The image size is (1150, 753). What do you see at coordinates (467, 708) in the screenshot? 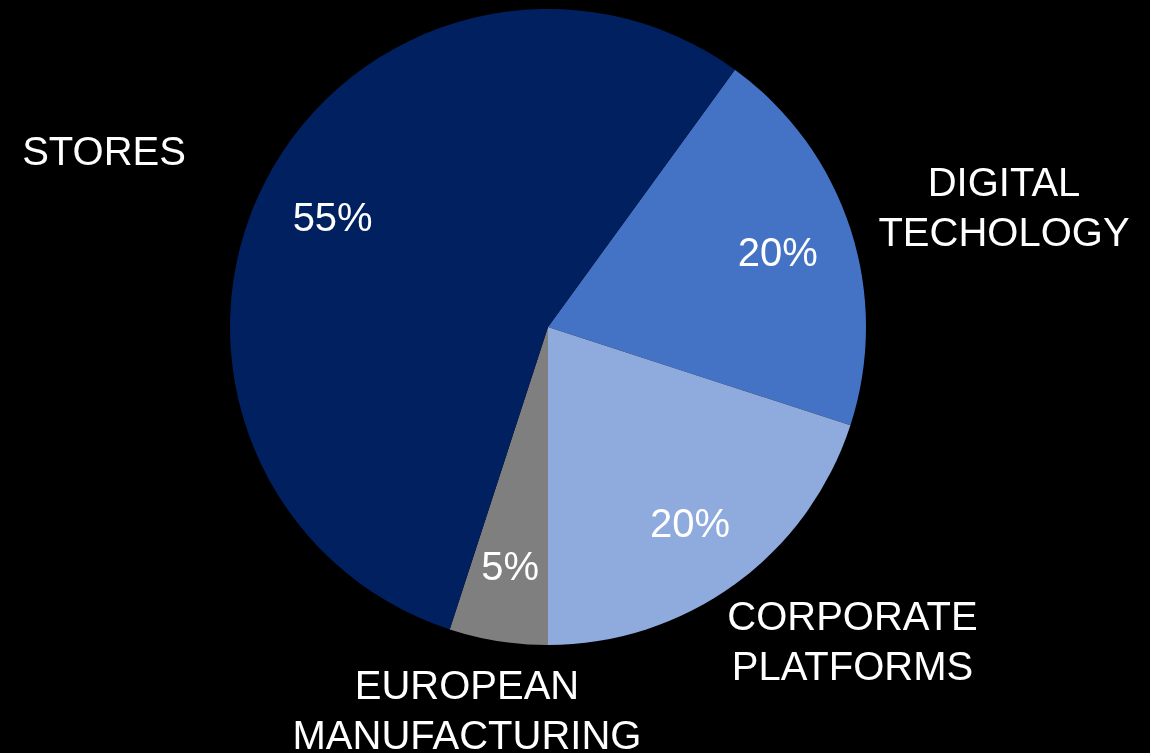
I see `slice-label: EUROPEAN MANUFACTURING` at bounding box center [467, 708].